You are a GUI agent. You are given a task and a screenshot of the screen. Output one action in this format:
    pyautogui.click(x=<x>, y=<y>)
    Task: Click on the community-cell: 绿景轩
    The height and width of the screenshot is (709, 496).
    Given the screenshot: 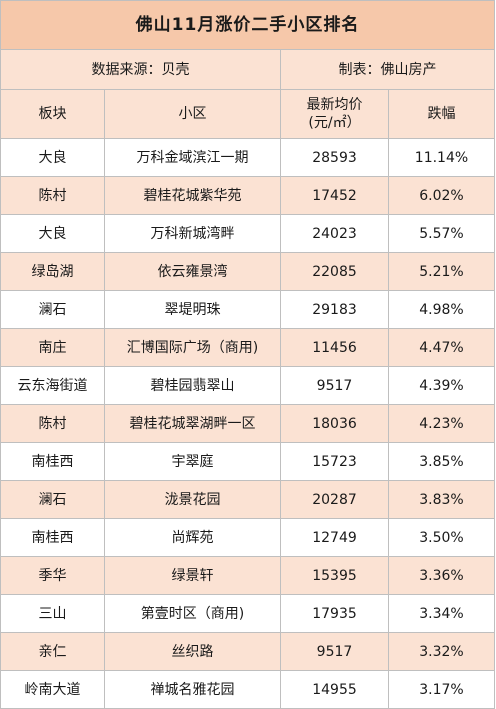 What is the action you would take?
    pyautogui.click(x=193, y=575)
    